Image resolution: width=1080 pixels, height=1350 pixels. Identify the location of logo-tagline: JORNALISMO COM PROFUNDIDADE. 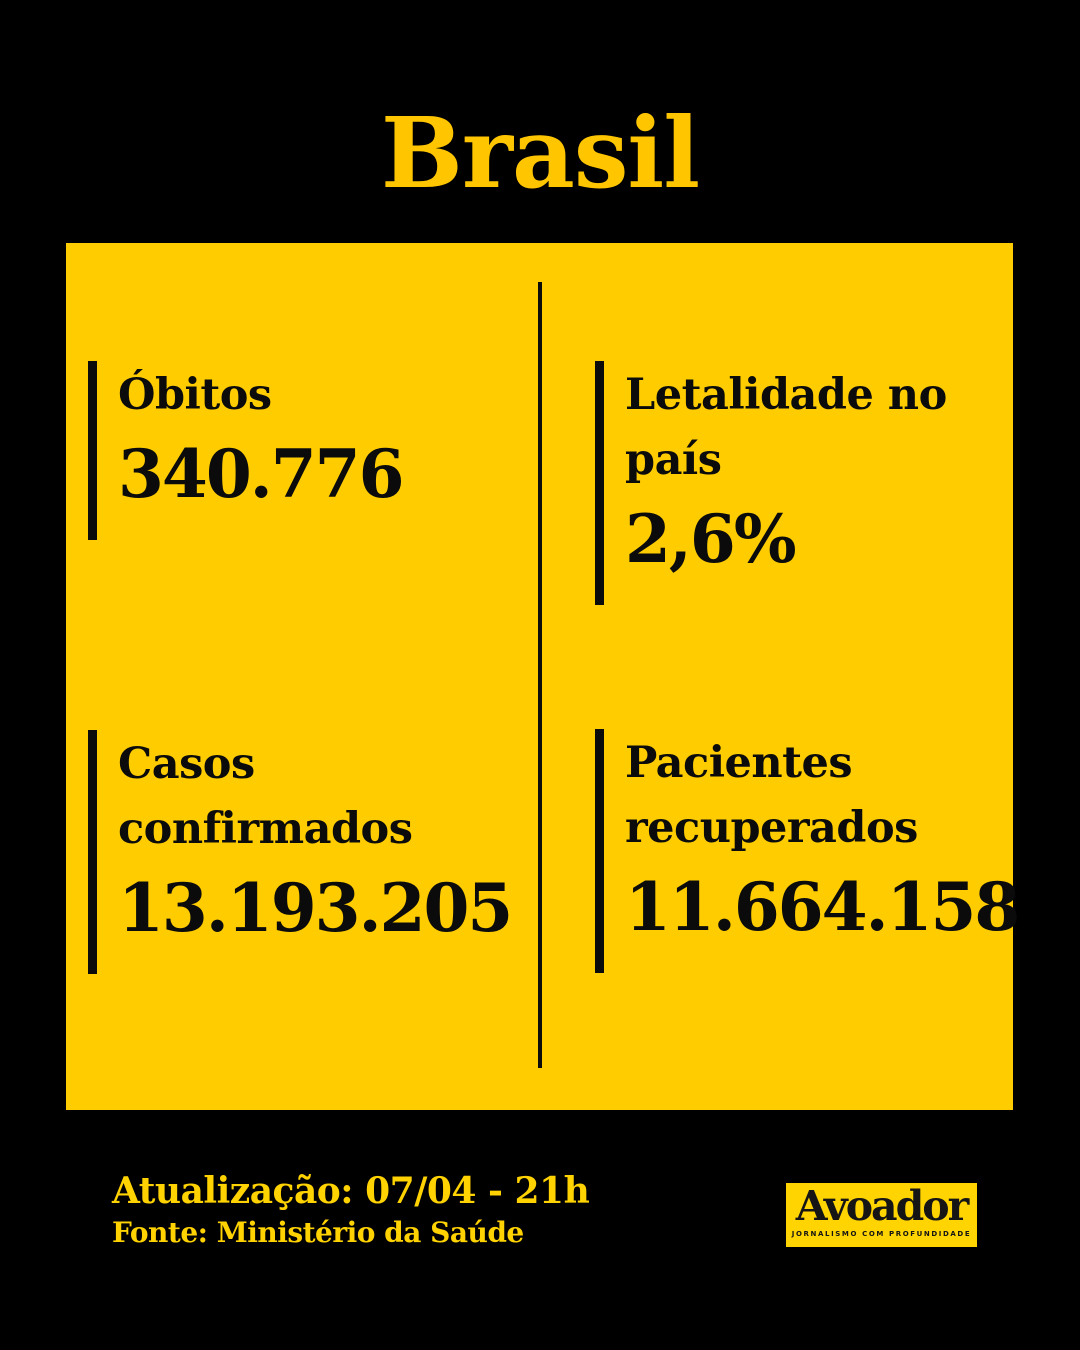
(881, 1234).